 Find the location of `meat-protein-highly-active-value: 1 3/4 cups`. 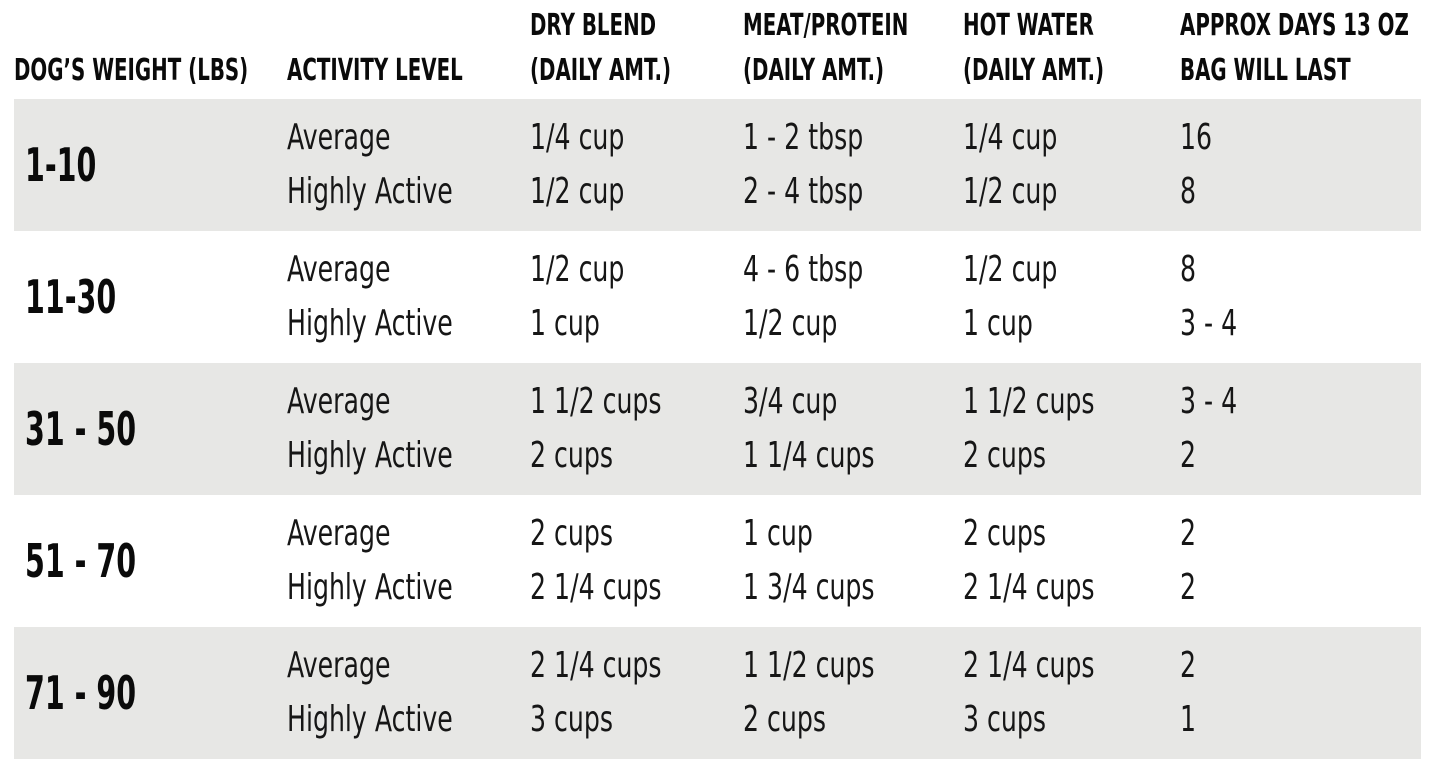

meat-protein-highly-active-value: 1 3/4 cups is located at coordinates (809, 587).